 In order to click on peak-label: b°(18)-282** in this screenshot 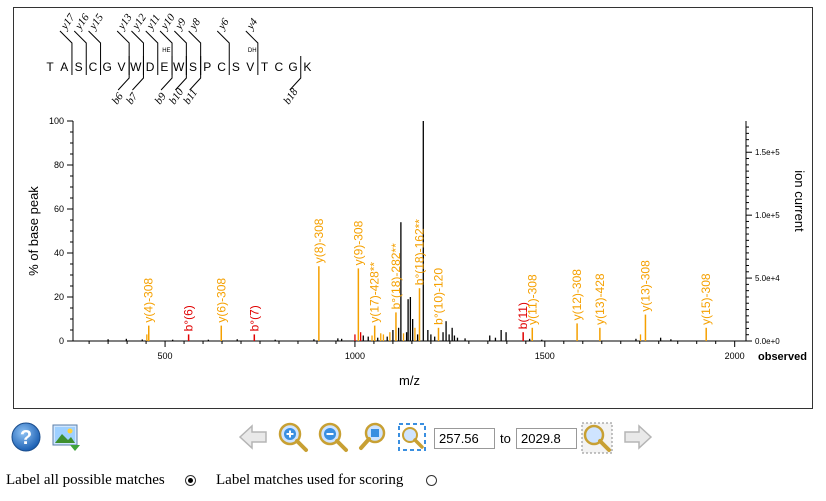, I will do `click(396, 276)`.